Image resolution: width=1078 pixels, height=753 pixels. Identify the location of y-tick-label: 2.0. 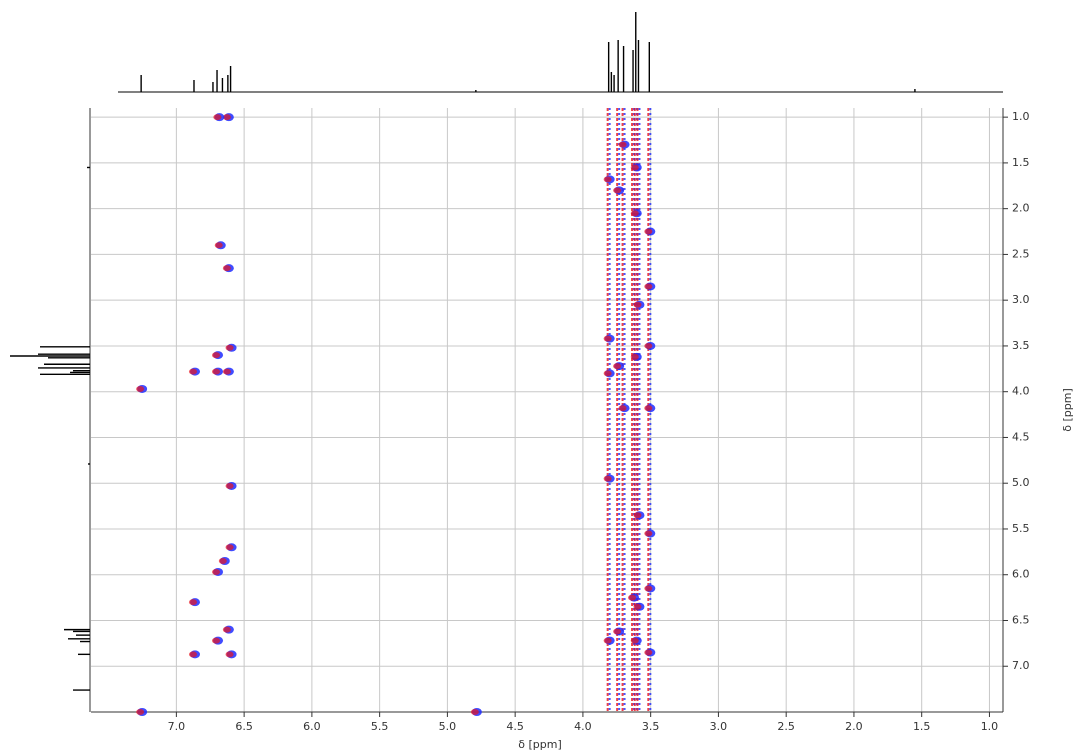
(1021, 208).